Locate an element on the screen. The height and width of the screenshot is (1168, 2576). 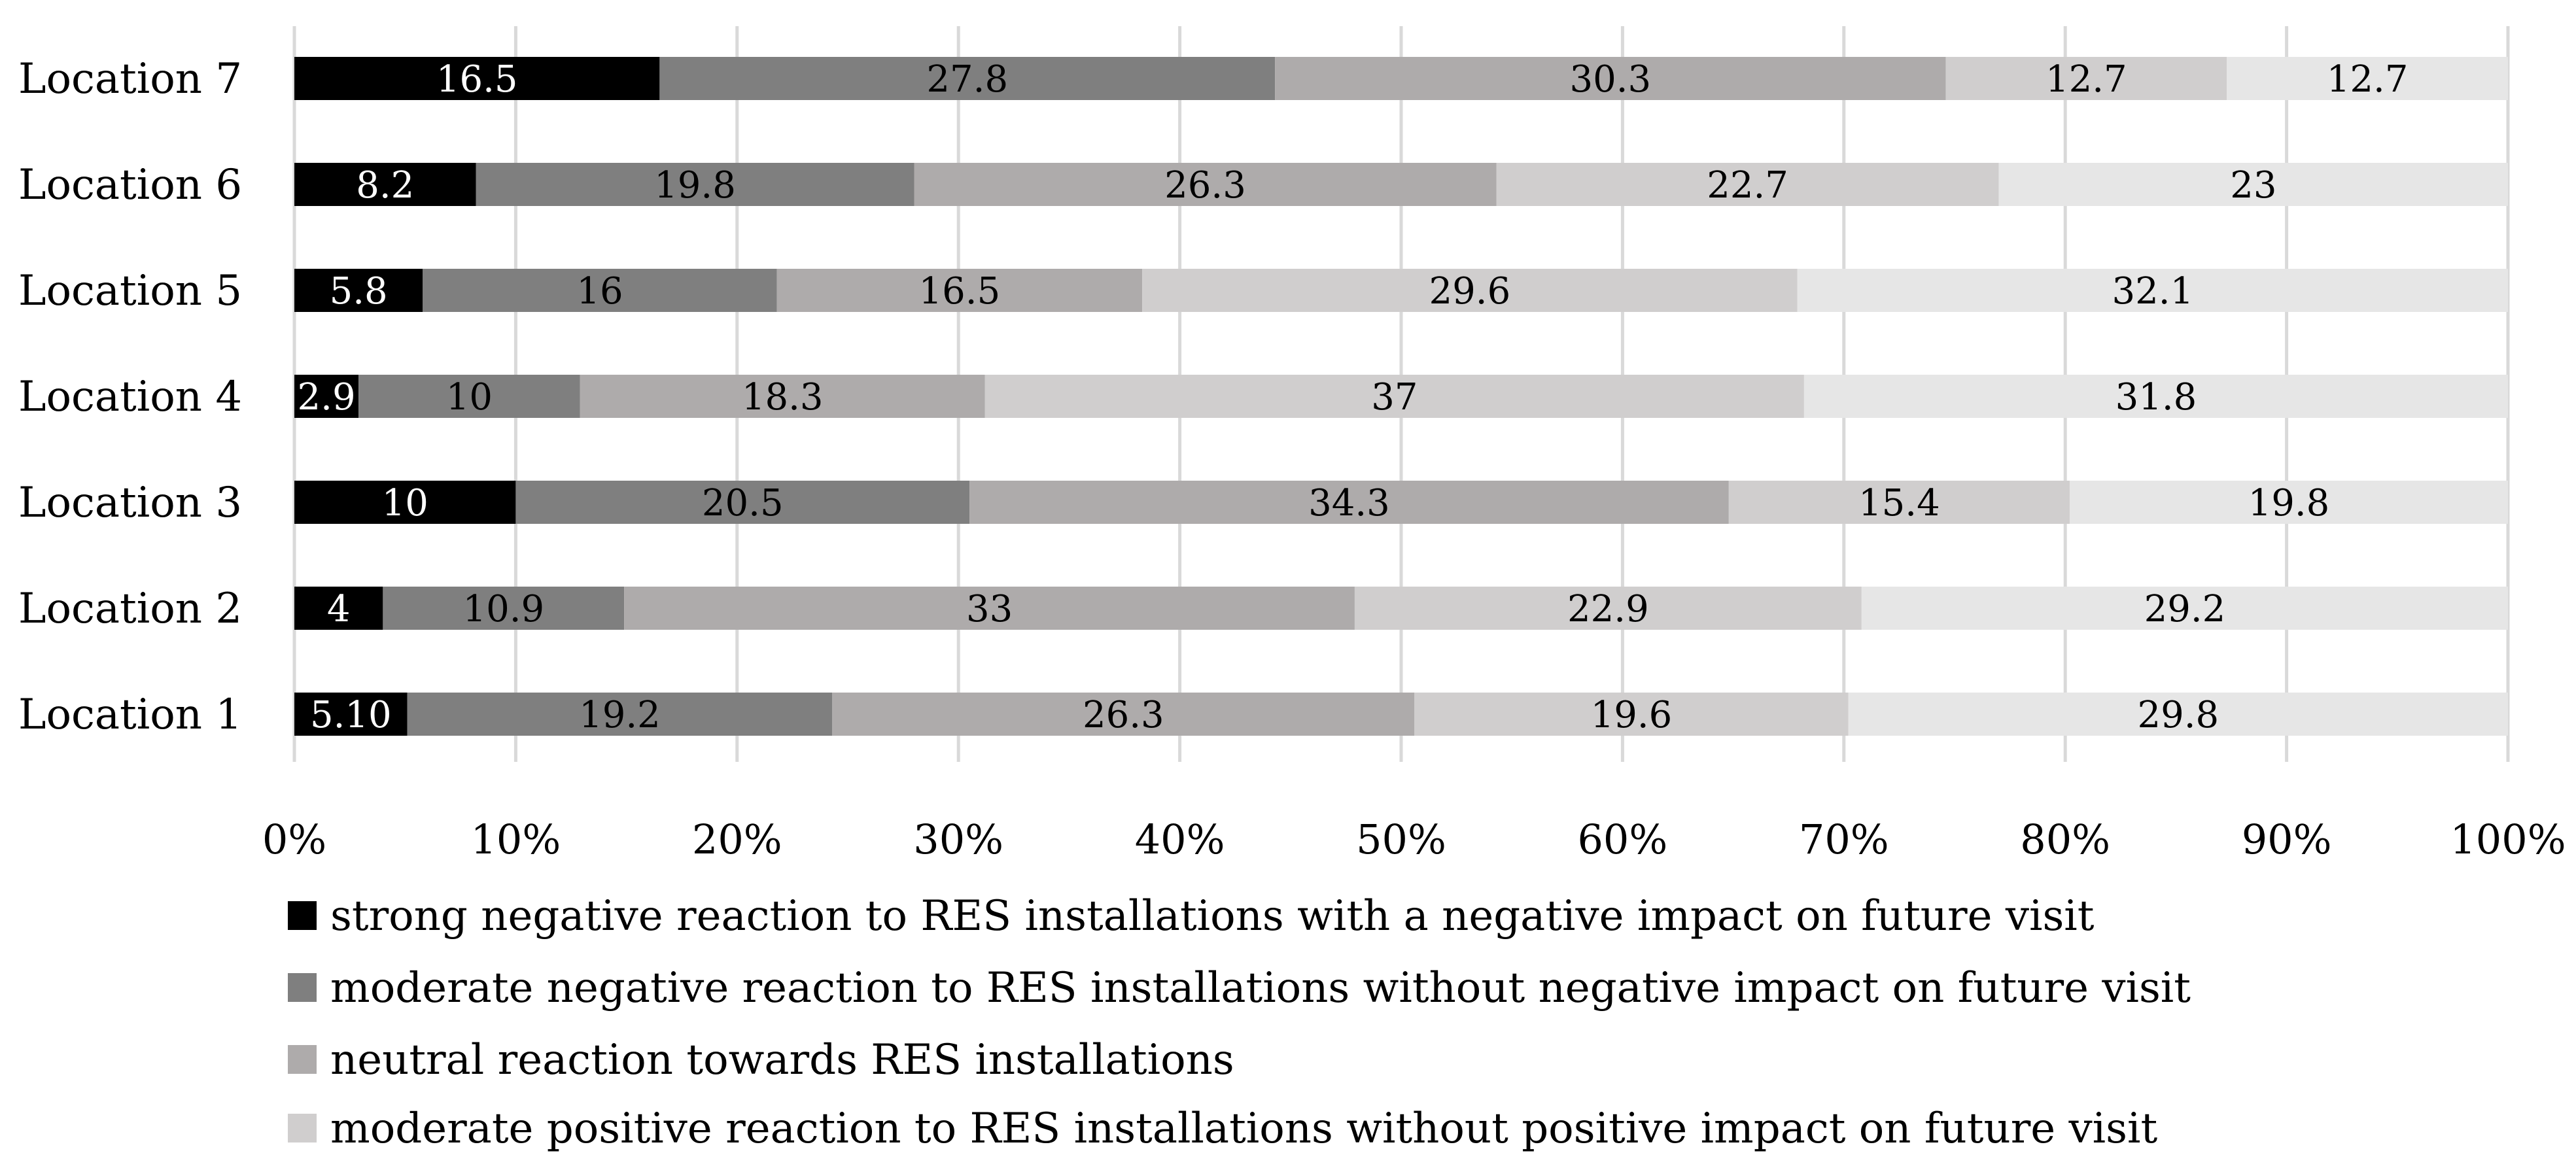
data-label: 37 is located at coordinates (1394, 397).